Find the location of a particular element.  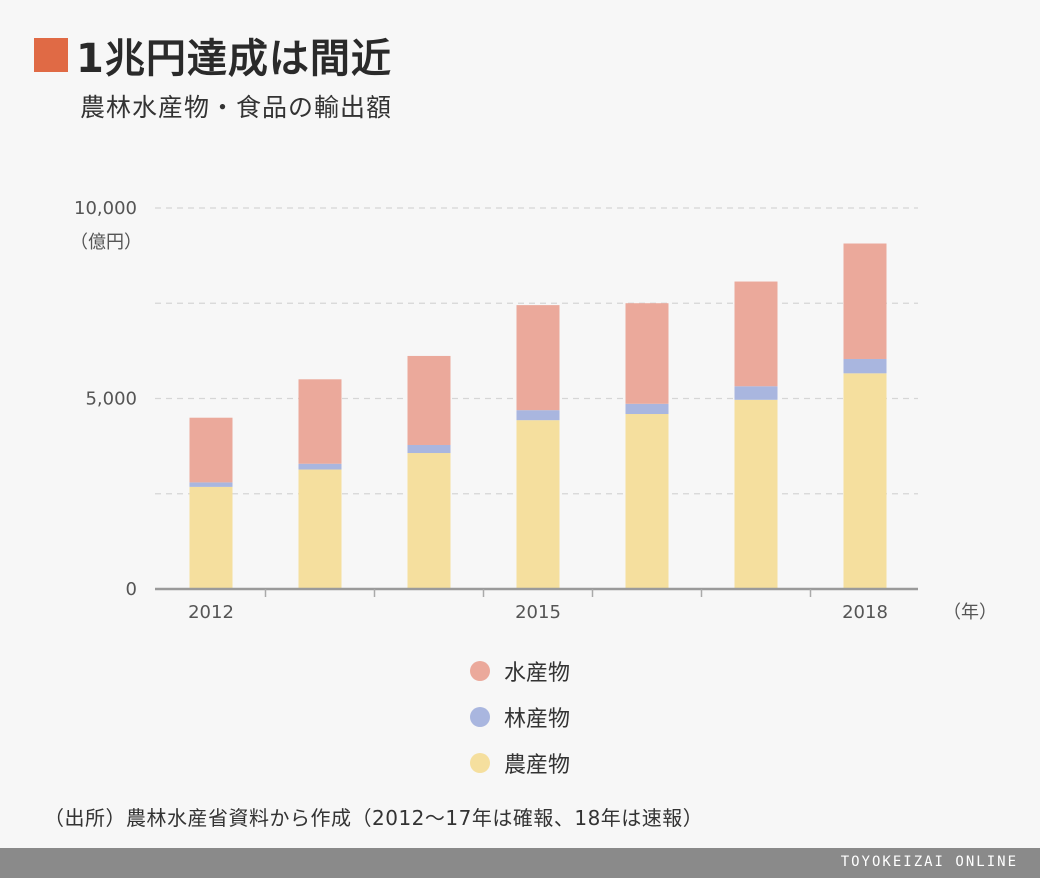

legend-swatch-forestry is located at coordinates (480, 717).